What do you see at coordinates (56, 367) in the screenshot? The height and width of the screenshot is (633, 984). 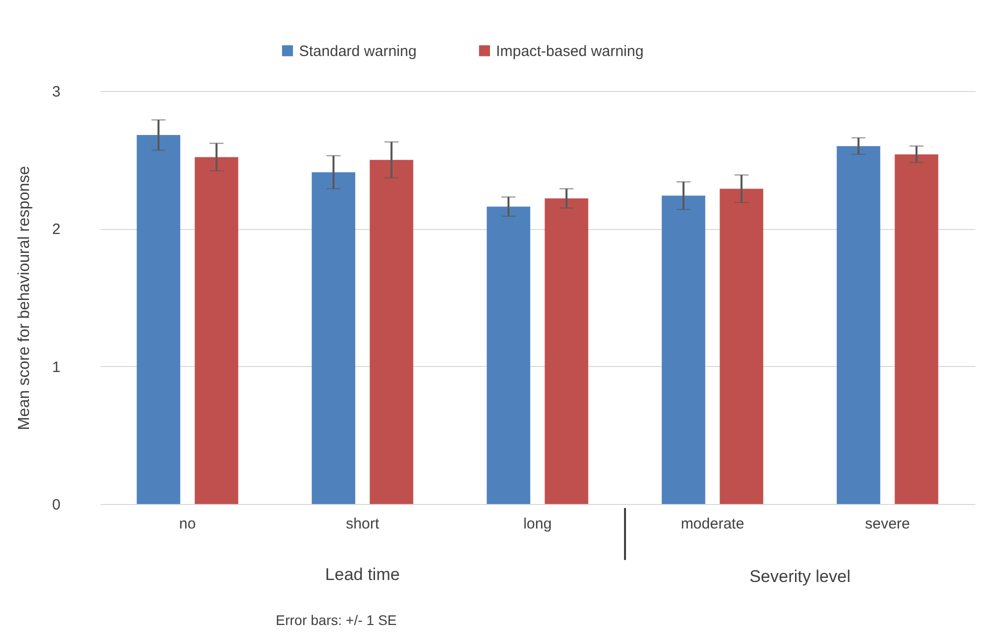 I see `y-tick-label: 1` at bounding box center [56, 367].